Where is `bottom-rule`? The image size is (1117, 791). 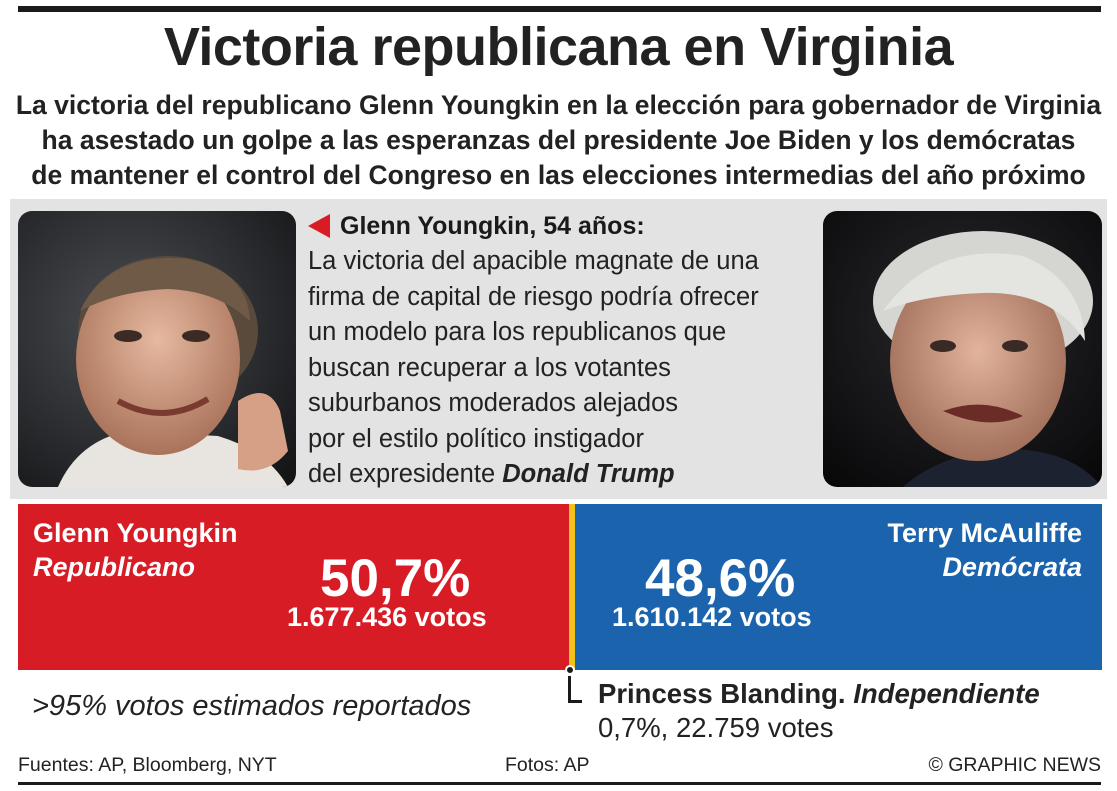
bottom-rule is located at coordinates (559, 783).